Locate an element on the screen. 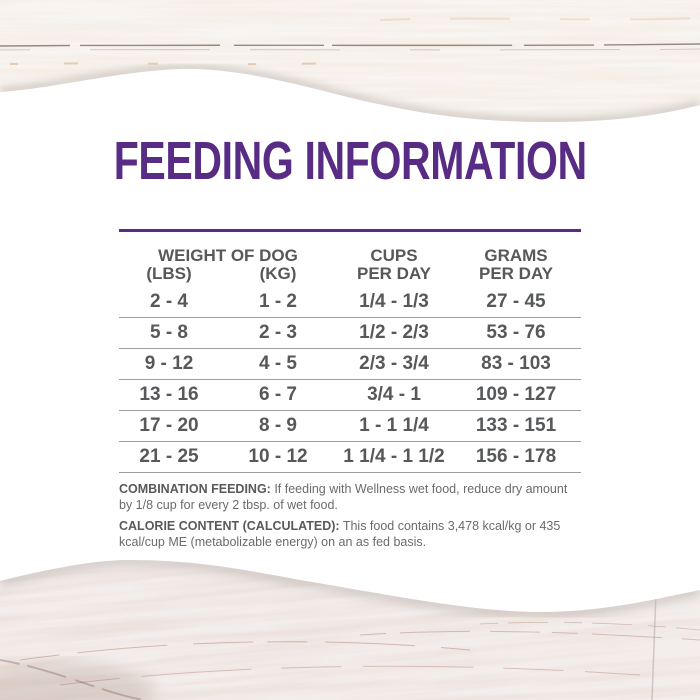 Image resolution: width=700 pixels, height=700 pixels. cell-grams: 83 - 103 is located at coordinates (516, 364).